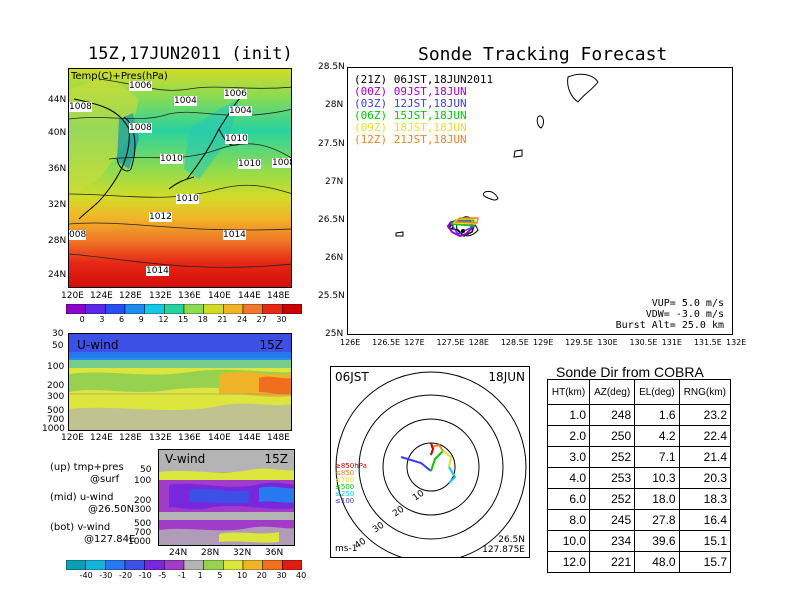 The height and width of the screenshot is (612, 792). Describe the element at coordinates (430, 139) in the screenshot. I see `legend-time: 21JST,18JUN` at that location.